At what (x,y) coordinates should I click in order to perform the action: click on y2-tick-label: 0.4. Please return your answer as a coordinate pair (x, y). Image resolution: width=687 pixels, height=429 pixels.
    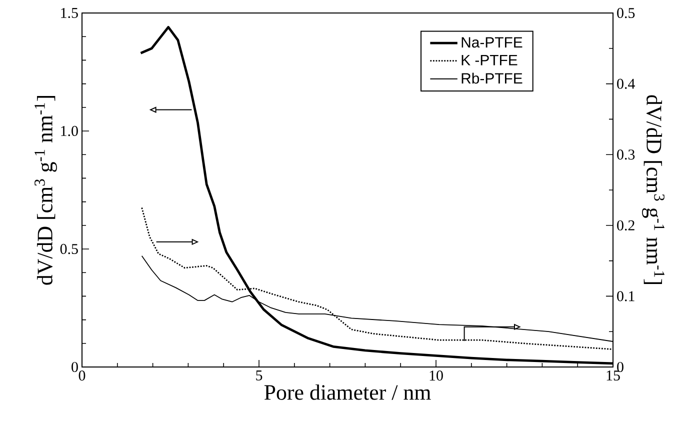
    Looking at the image, I should click on (626, 83).